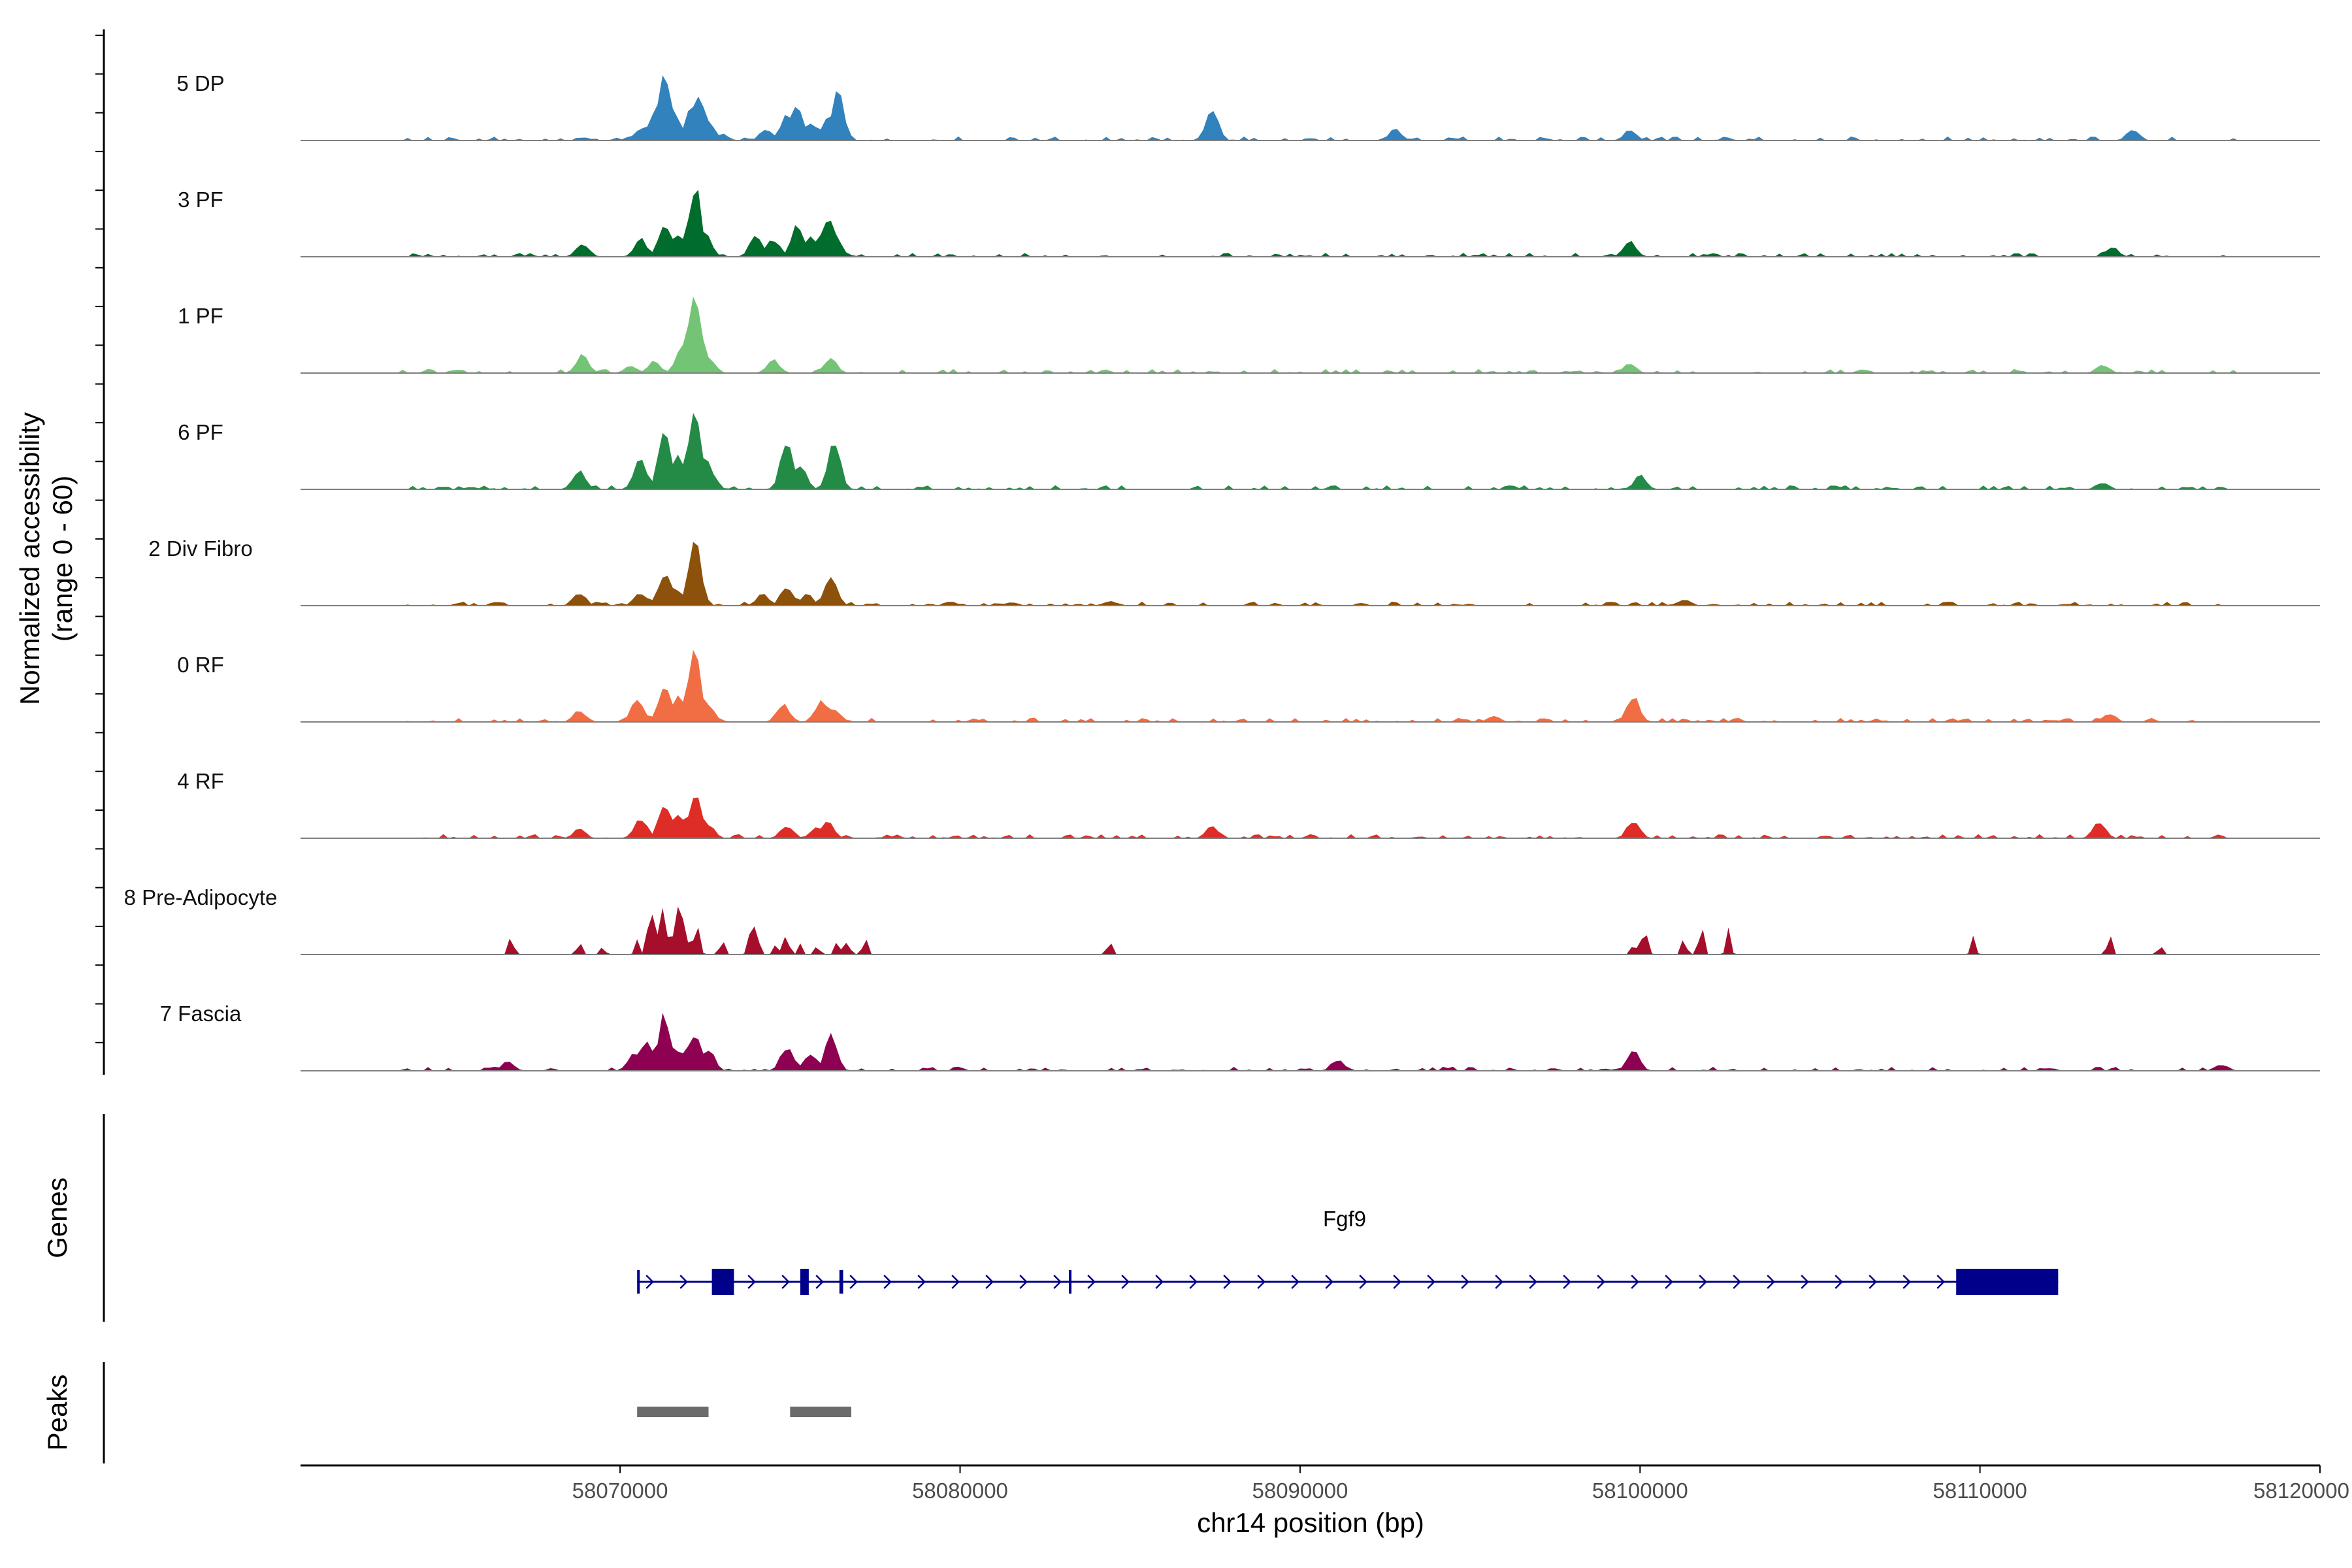 This screenshot has width=2352, height=1568. I want to click on track-label-2-div-fibro: 2 Div Fibro, so click(200, 548).